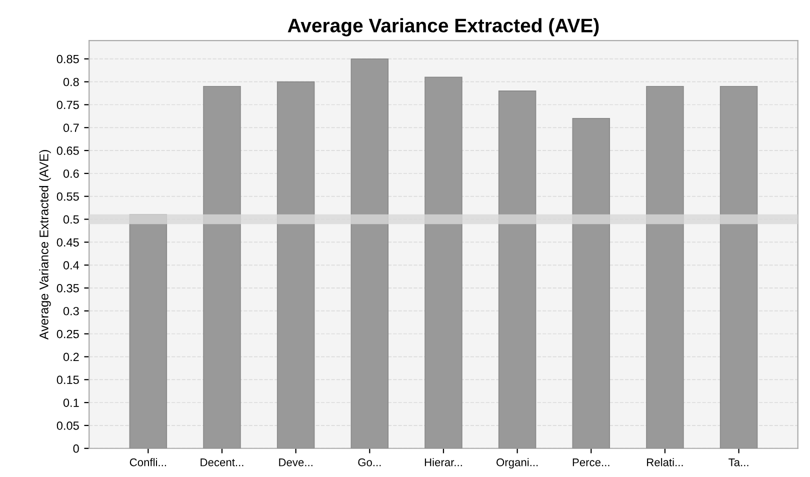 The height and width of the screenshot is (477, 810). I want to click on y-tick-label: 0.15, so click(67, 380).